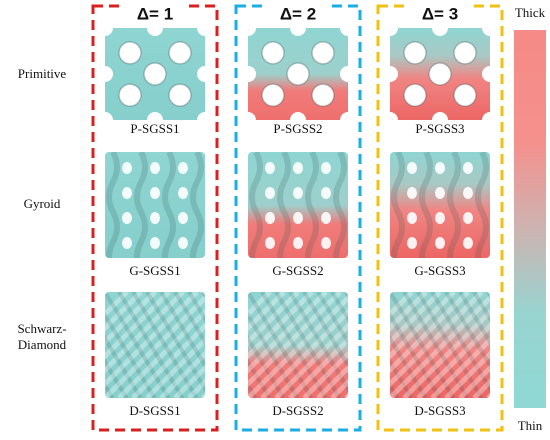 Image resolution: width=550 pixels, height=440 pixels. What do you see at coordinates (155, 13) in the screenshot?
I see `column-header: Δ= 1` at bounding box center [155, 13].